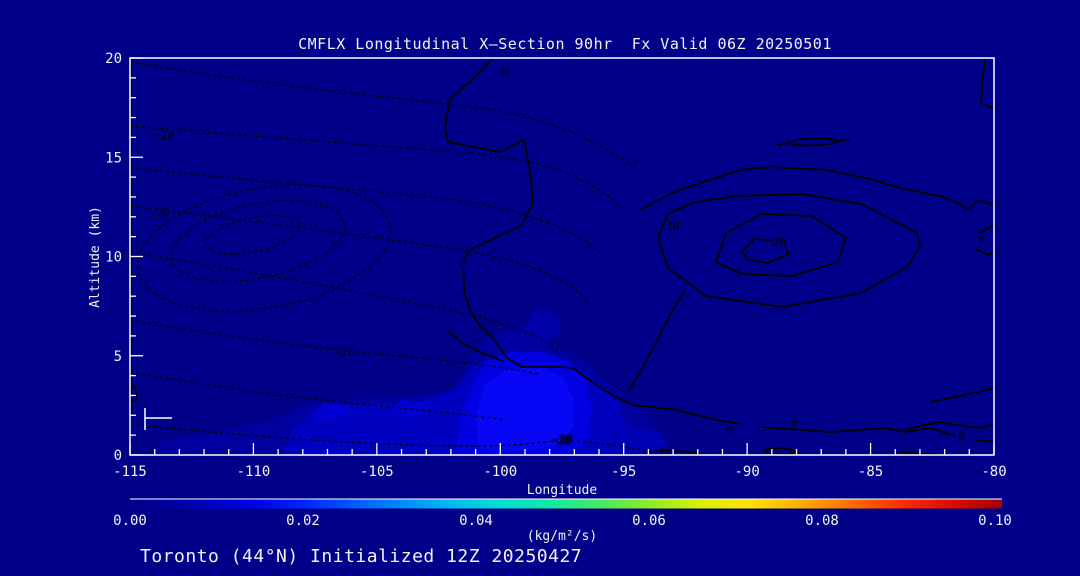  What do you see at coordinates (254, 472) in the screenshot?
I see `x-tick-label: -110` at bounding box center [254, 472].